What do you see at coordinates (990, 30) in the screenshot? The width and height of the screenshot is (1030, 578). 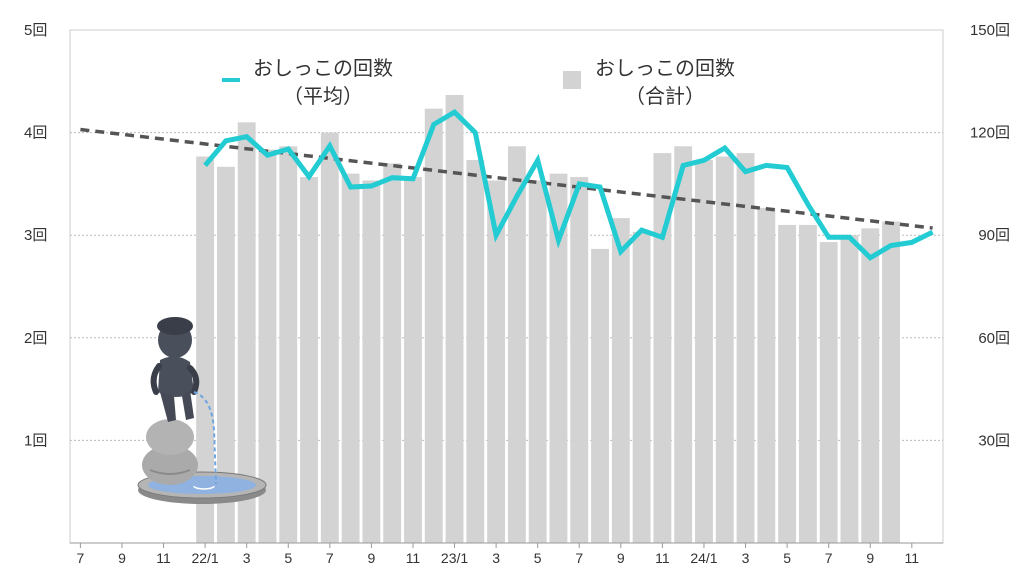 I see `right-tick-label: 150回` at bounding box center [990, 30].